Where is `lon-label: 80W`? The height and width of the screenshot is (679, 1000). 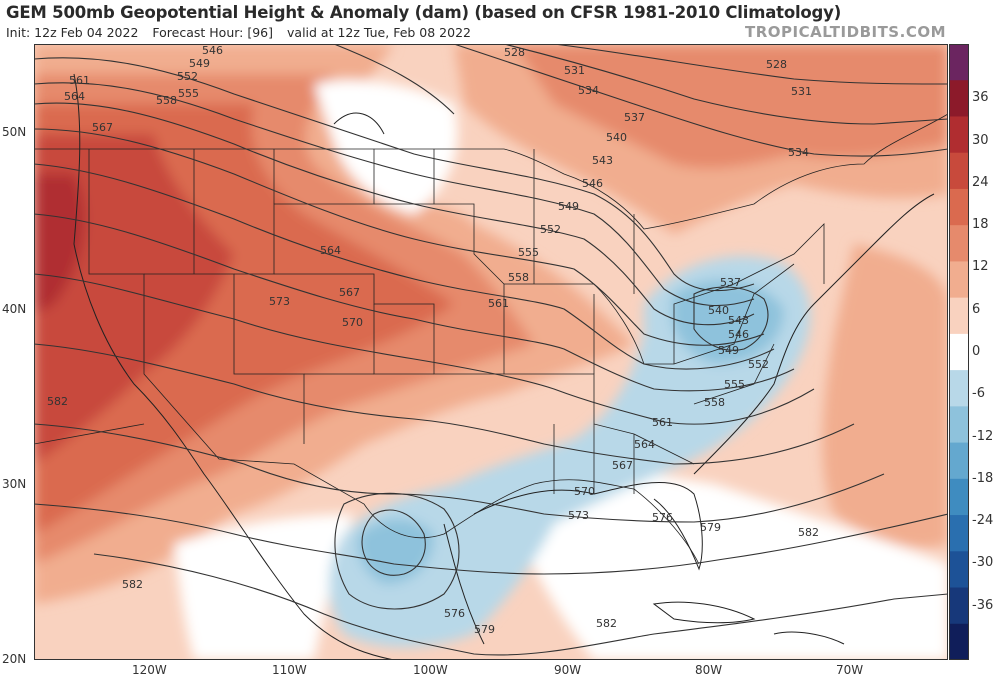
lon-label: 80W is located at coordinates (709, 670).